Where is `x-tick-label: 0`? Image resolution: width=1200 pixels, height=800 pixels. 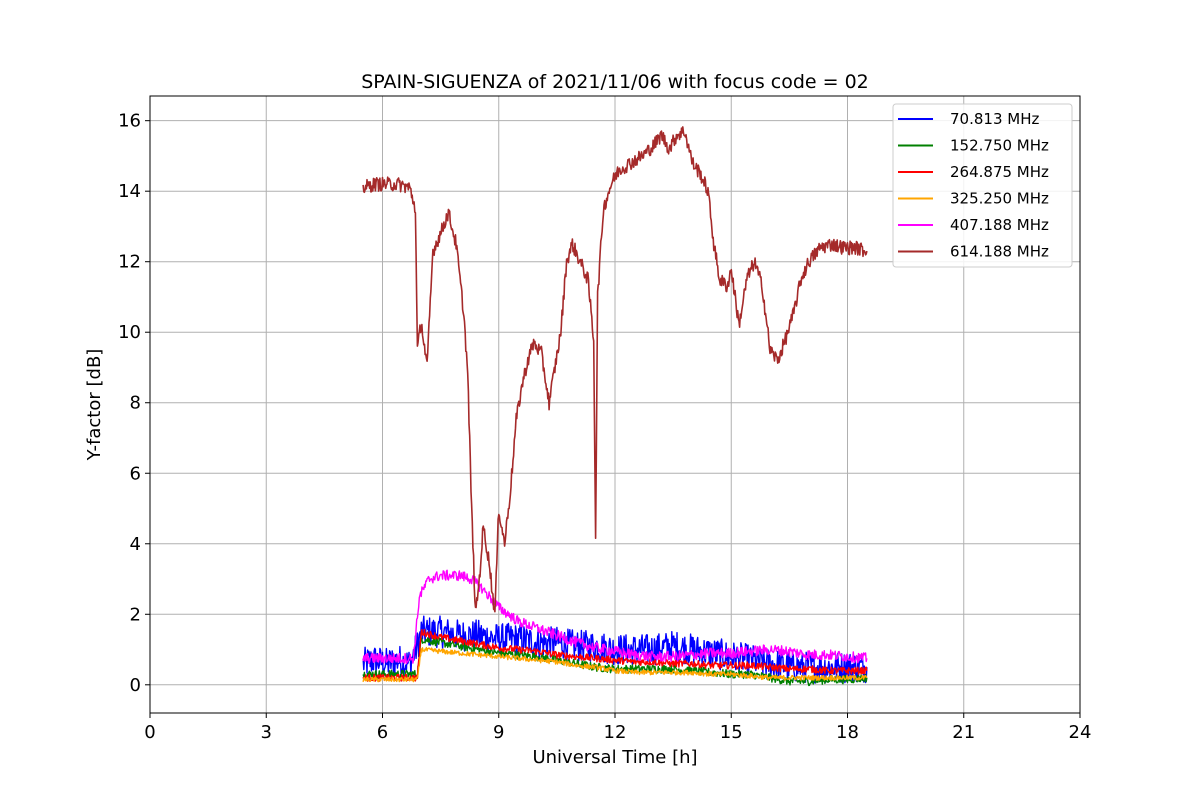
x-tick-label: 0 is located at coordinates (149, 732).